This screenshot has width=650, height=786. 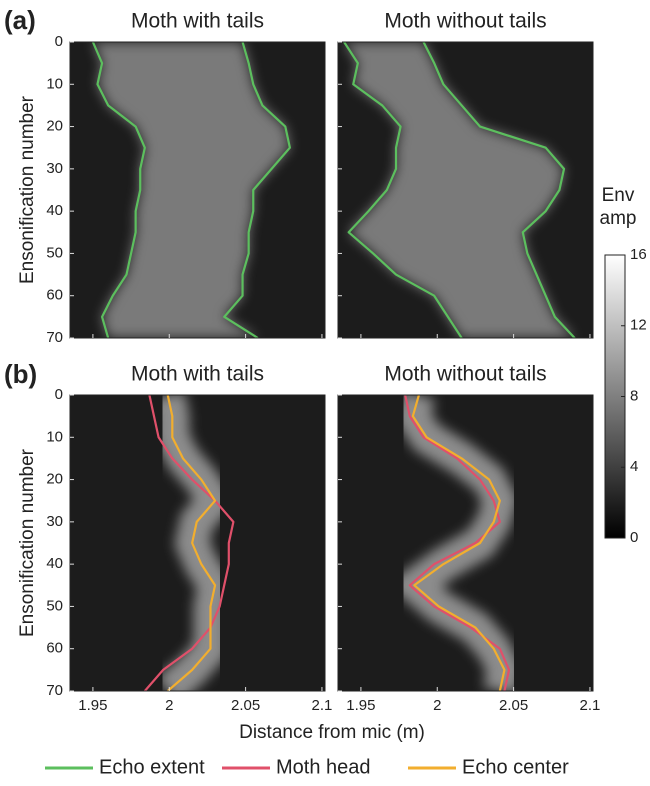 I want to click on colorbar-tick-label: 4, so click(x=634, y=466).